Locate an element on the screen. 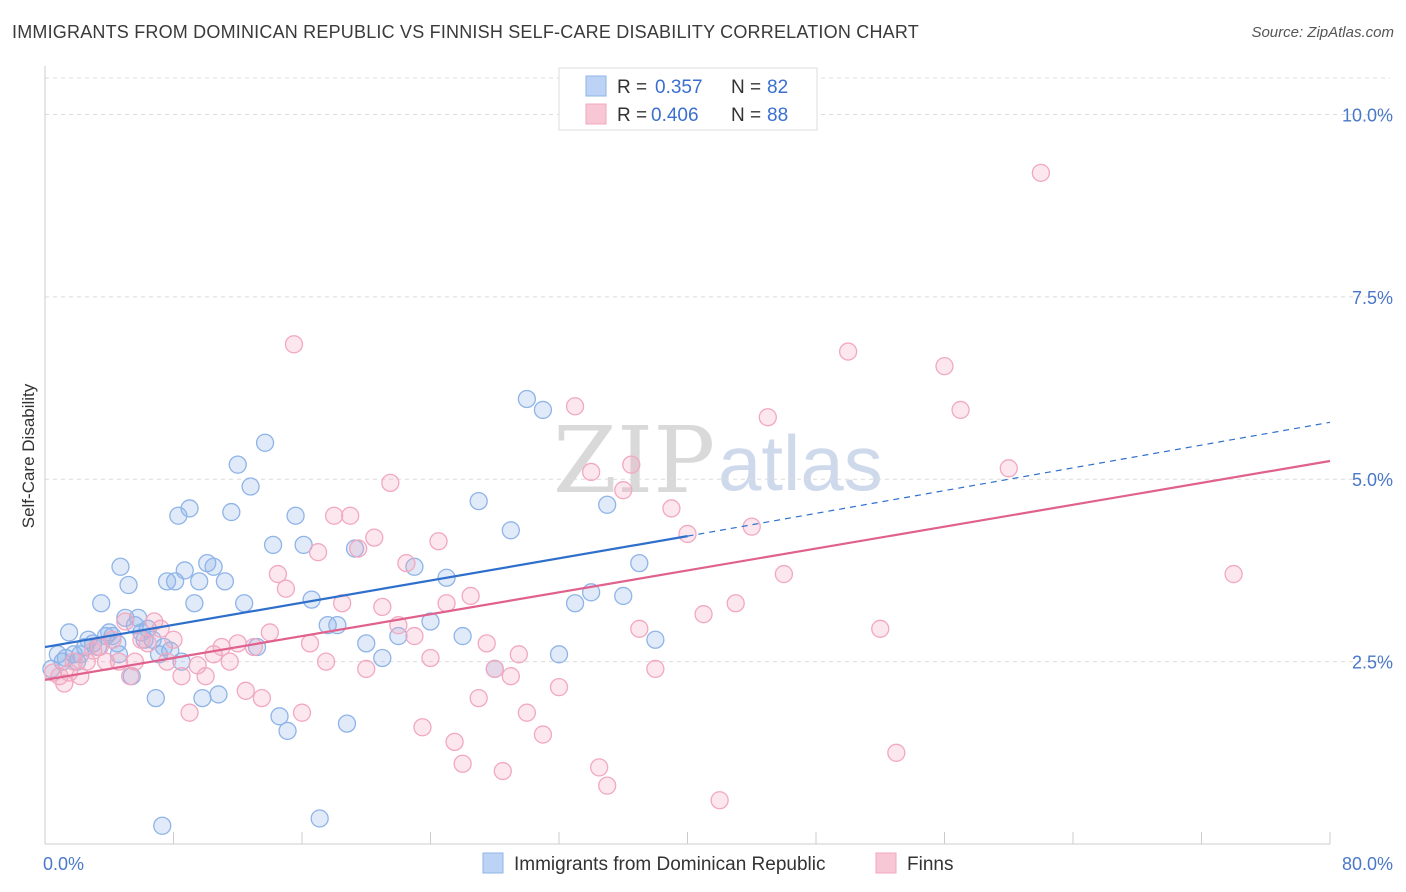  legend-n-value-1: 88 is located at coordinates (777, 115).